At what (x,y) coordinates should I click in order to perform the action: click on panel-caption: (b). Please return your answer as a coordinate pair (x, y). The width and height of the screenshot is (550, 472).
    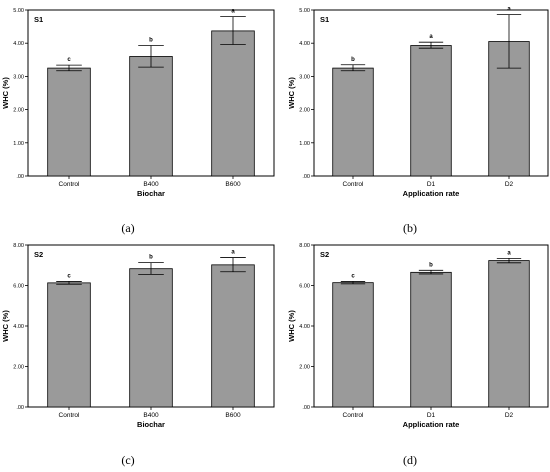
    Looking at the image, I should click on (410, 228).